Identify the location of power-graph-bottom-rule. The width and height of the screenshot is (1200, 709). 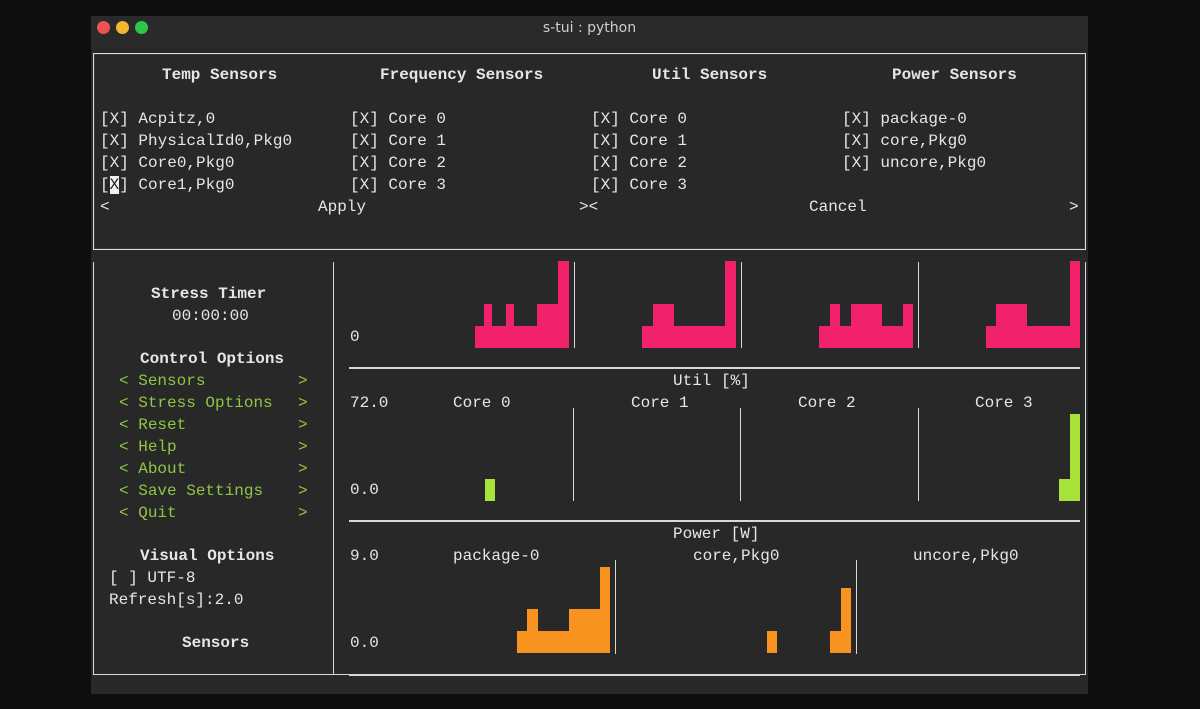
(714, 675).